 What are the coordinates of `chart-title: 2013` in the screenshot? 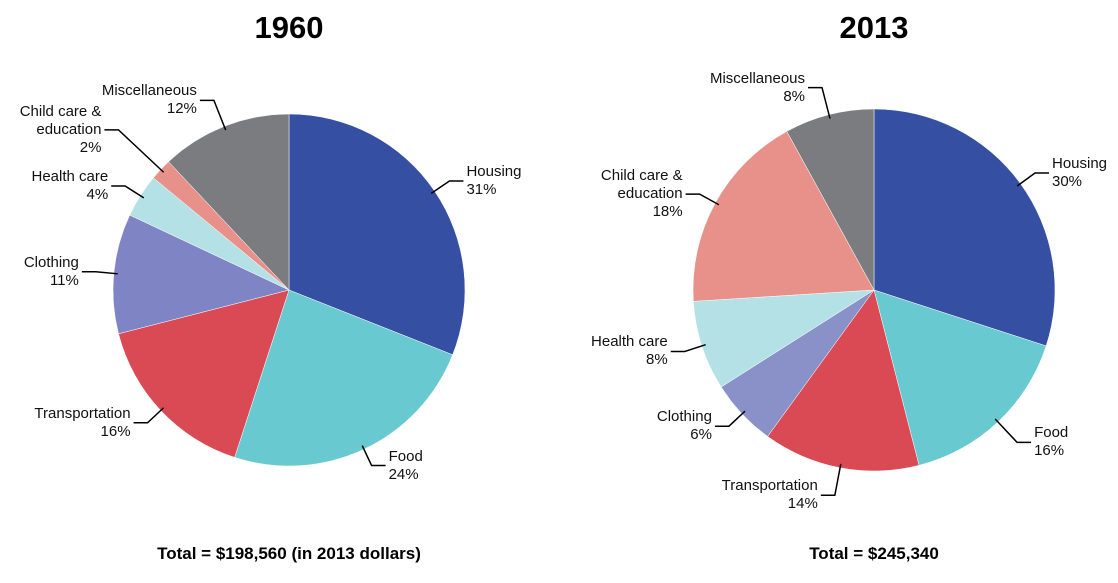 It's located at (874, 27).